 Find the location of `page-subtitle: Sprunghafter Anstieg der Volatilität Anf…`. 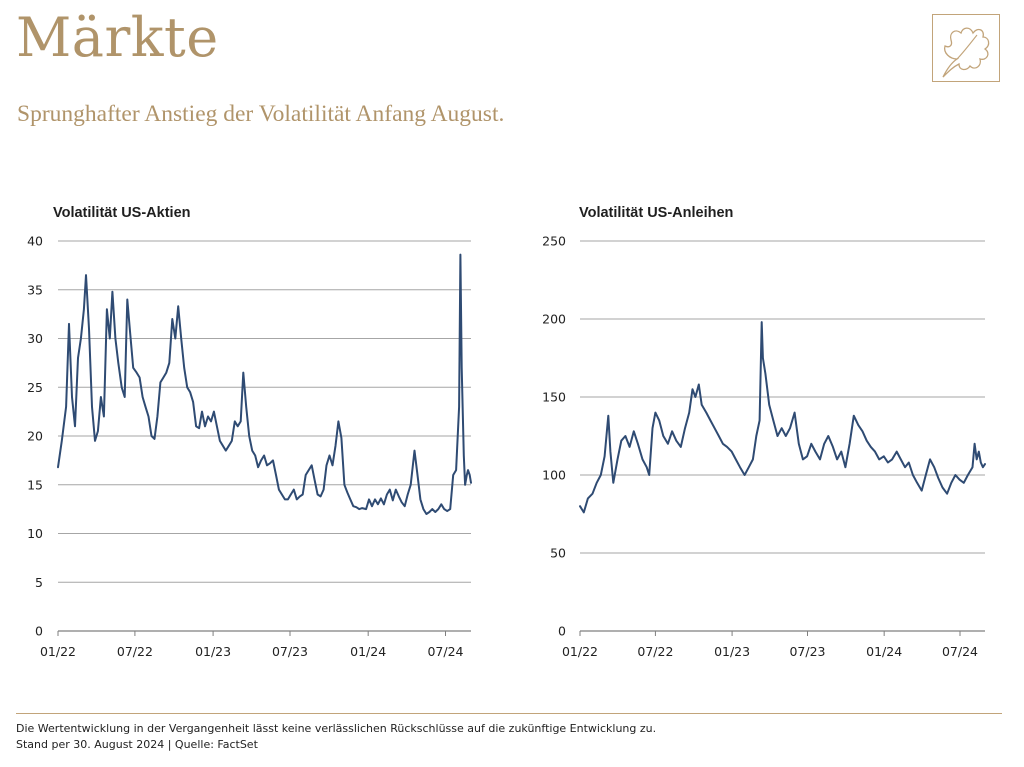

page-subtitle: Sprunghafter Anstieg der Volatilität Anf… is located at coordinates (261, 114).